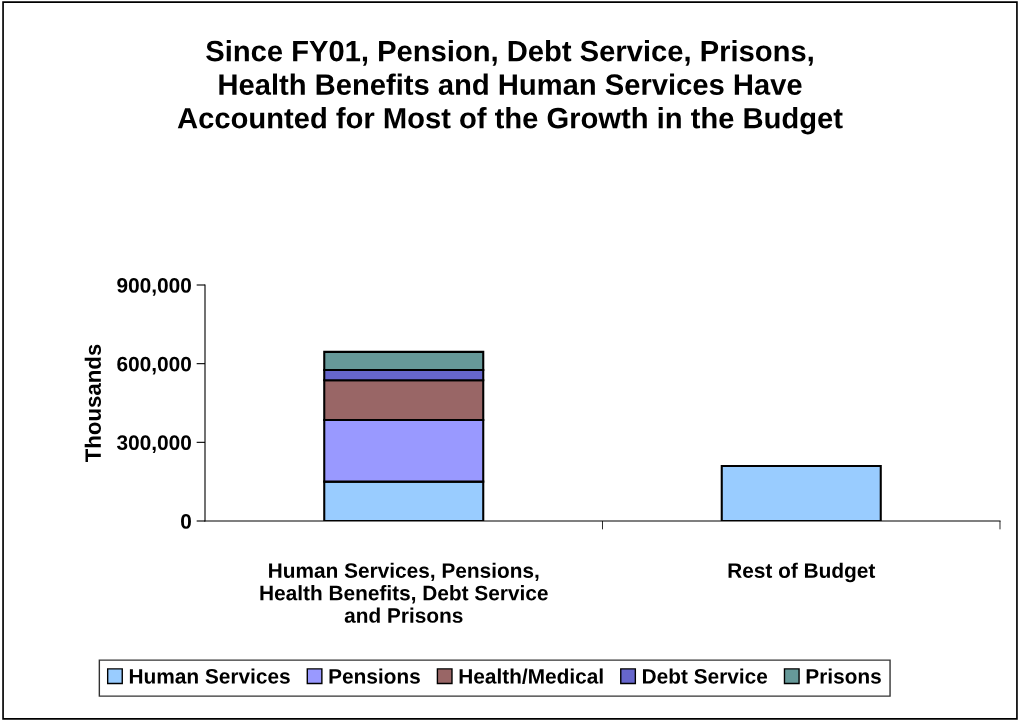  Describe the element at coordinates (705, 676) in the screenshot. I see `legend-label: Debt Service` at that location.